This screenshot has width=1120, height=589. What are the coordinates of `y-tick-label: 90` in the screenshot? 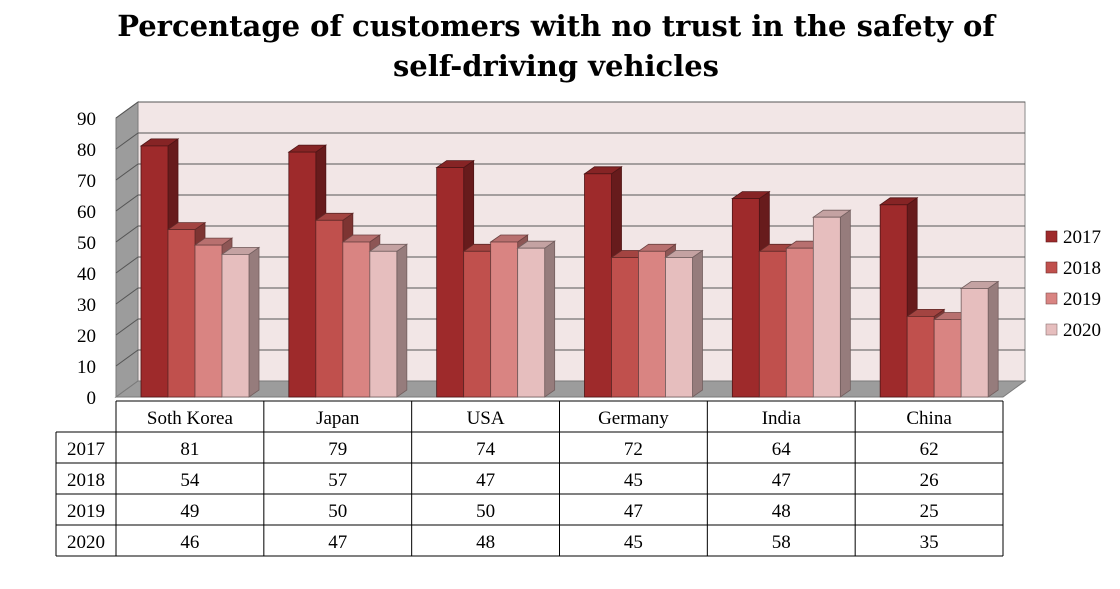 It's located at (86, 119).